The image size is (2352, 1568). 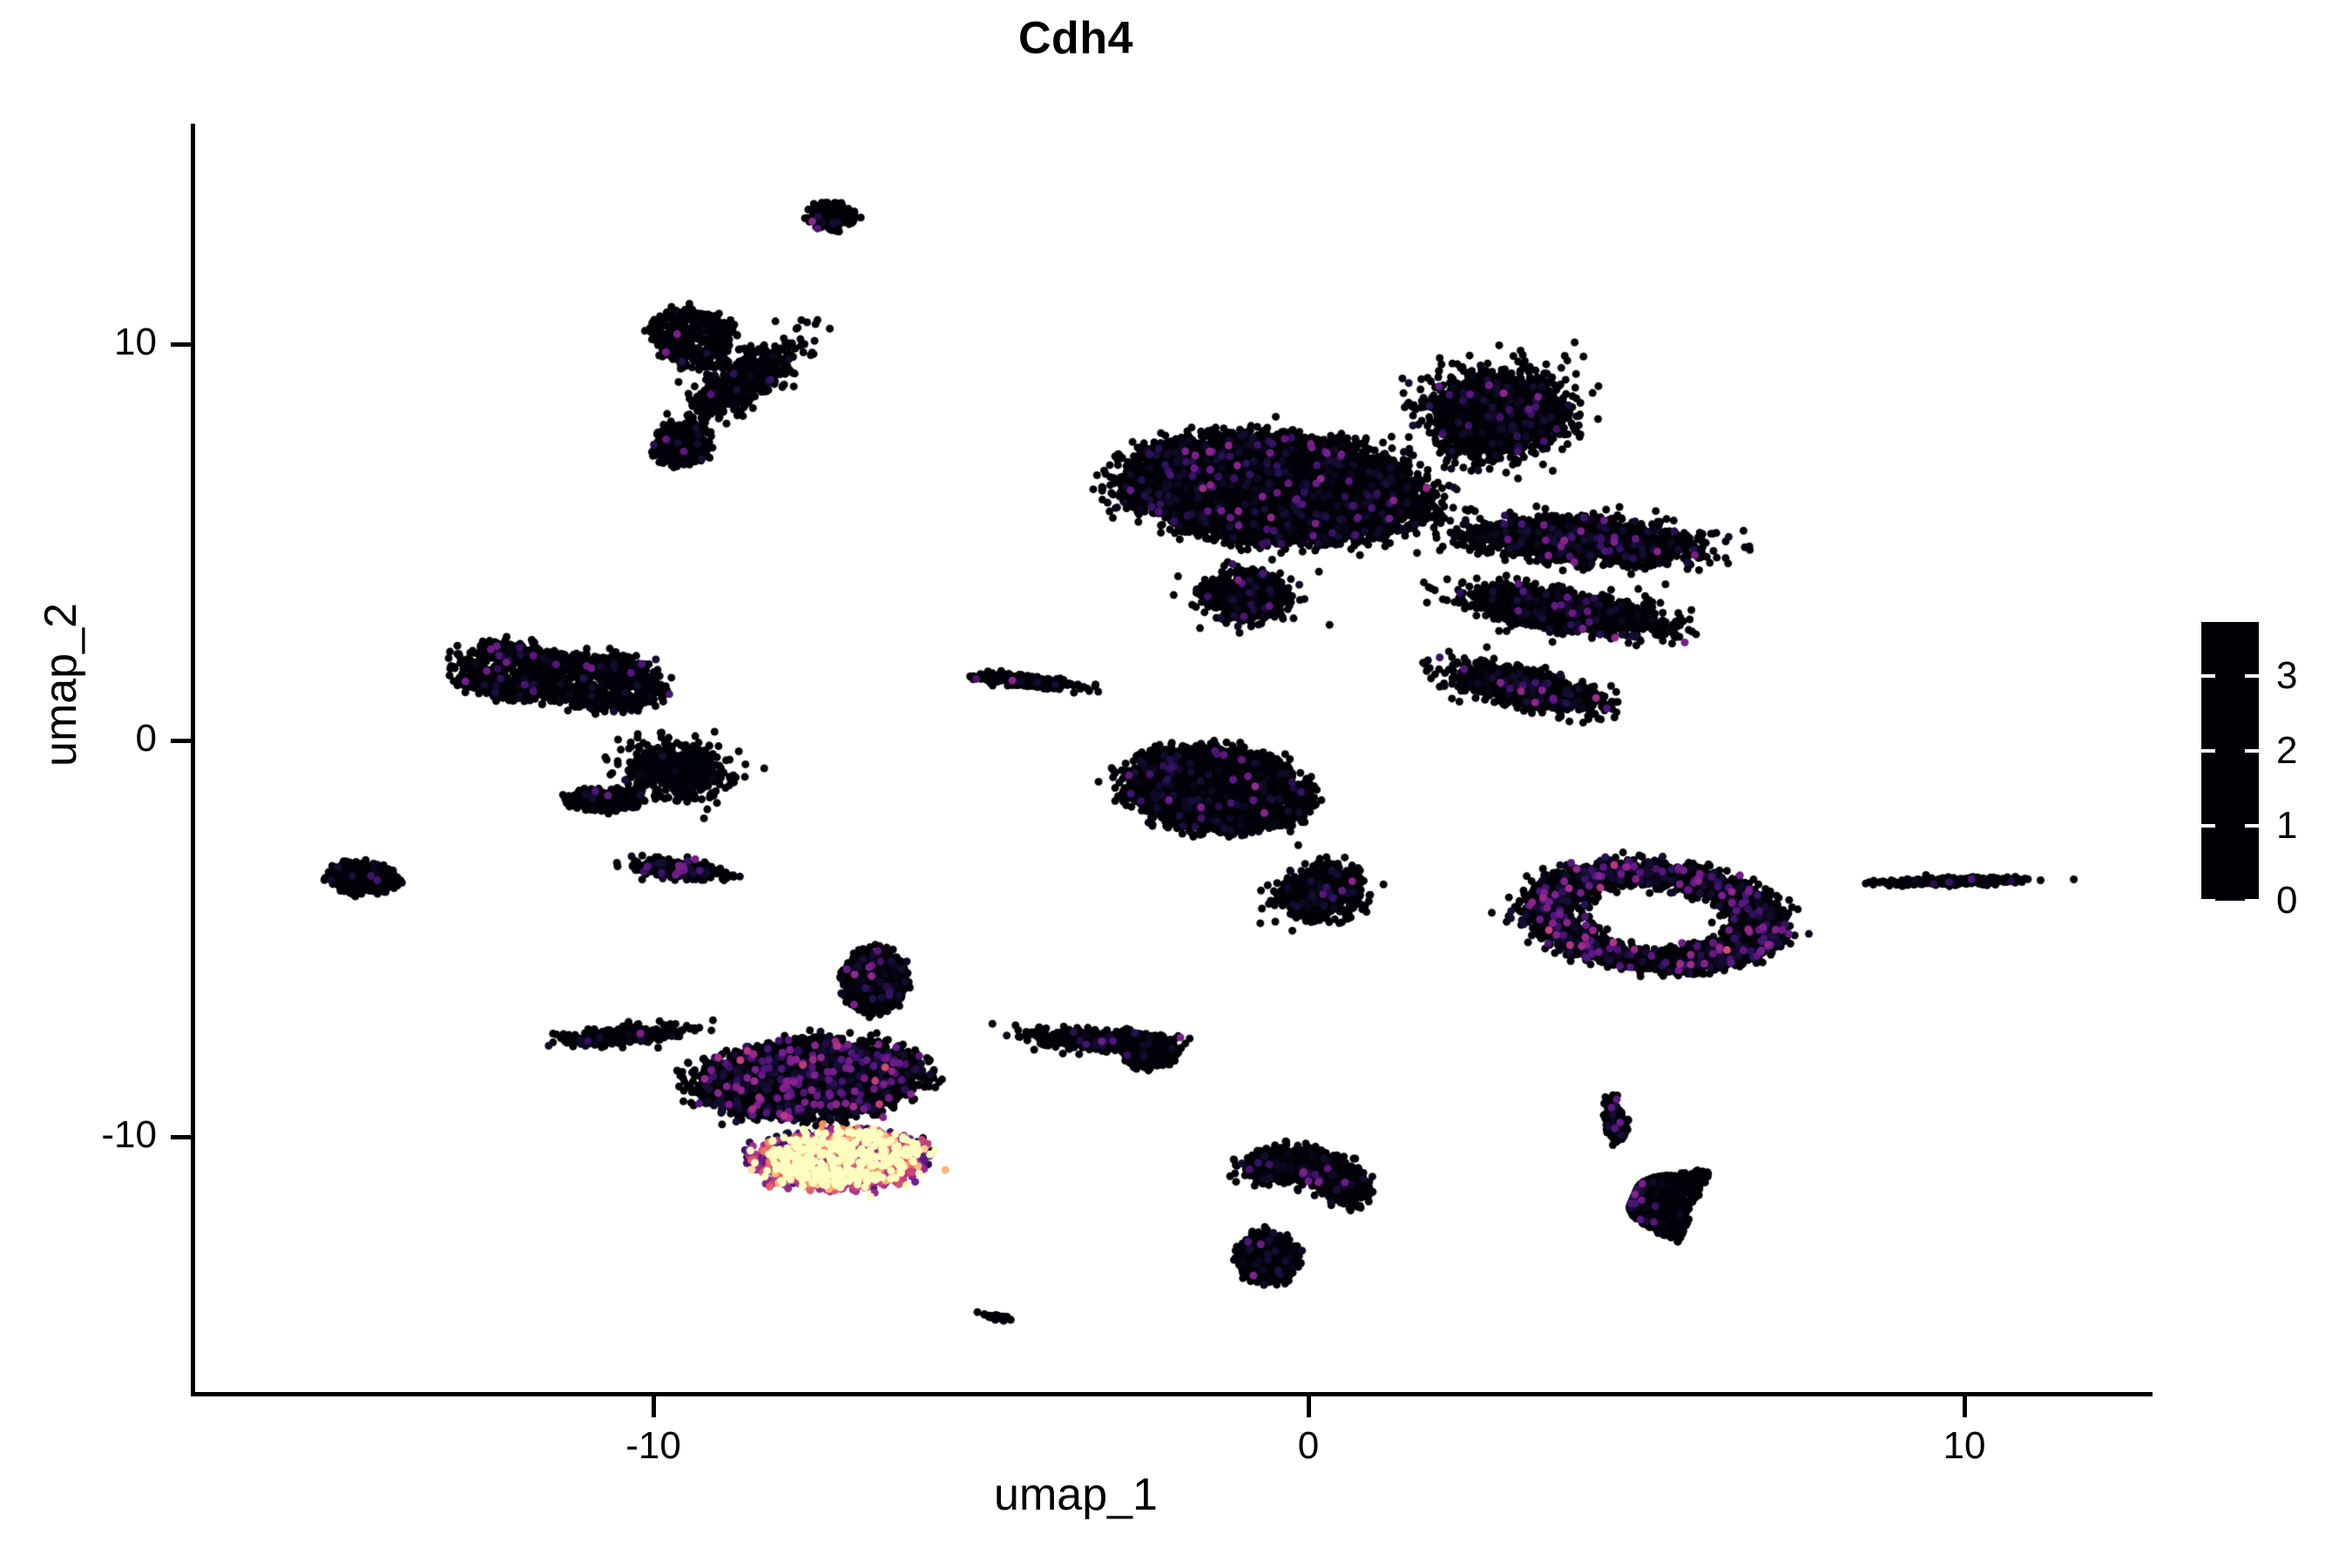 What do you see at coordinates (135, 342) in the screenshot?
I see `y-tick-label-10: 10` at bounding box center [135, 342].